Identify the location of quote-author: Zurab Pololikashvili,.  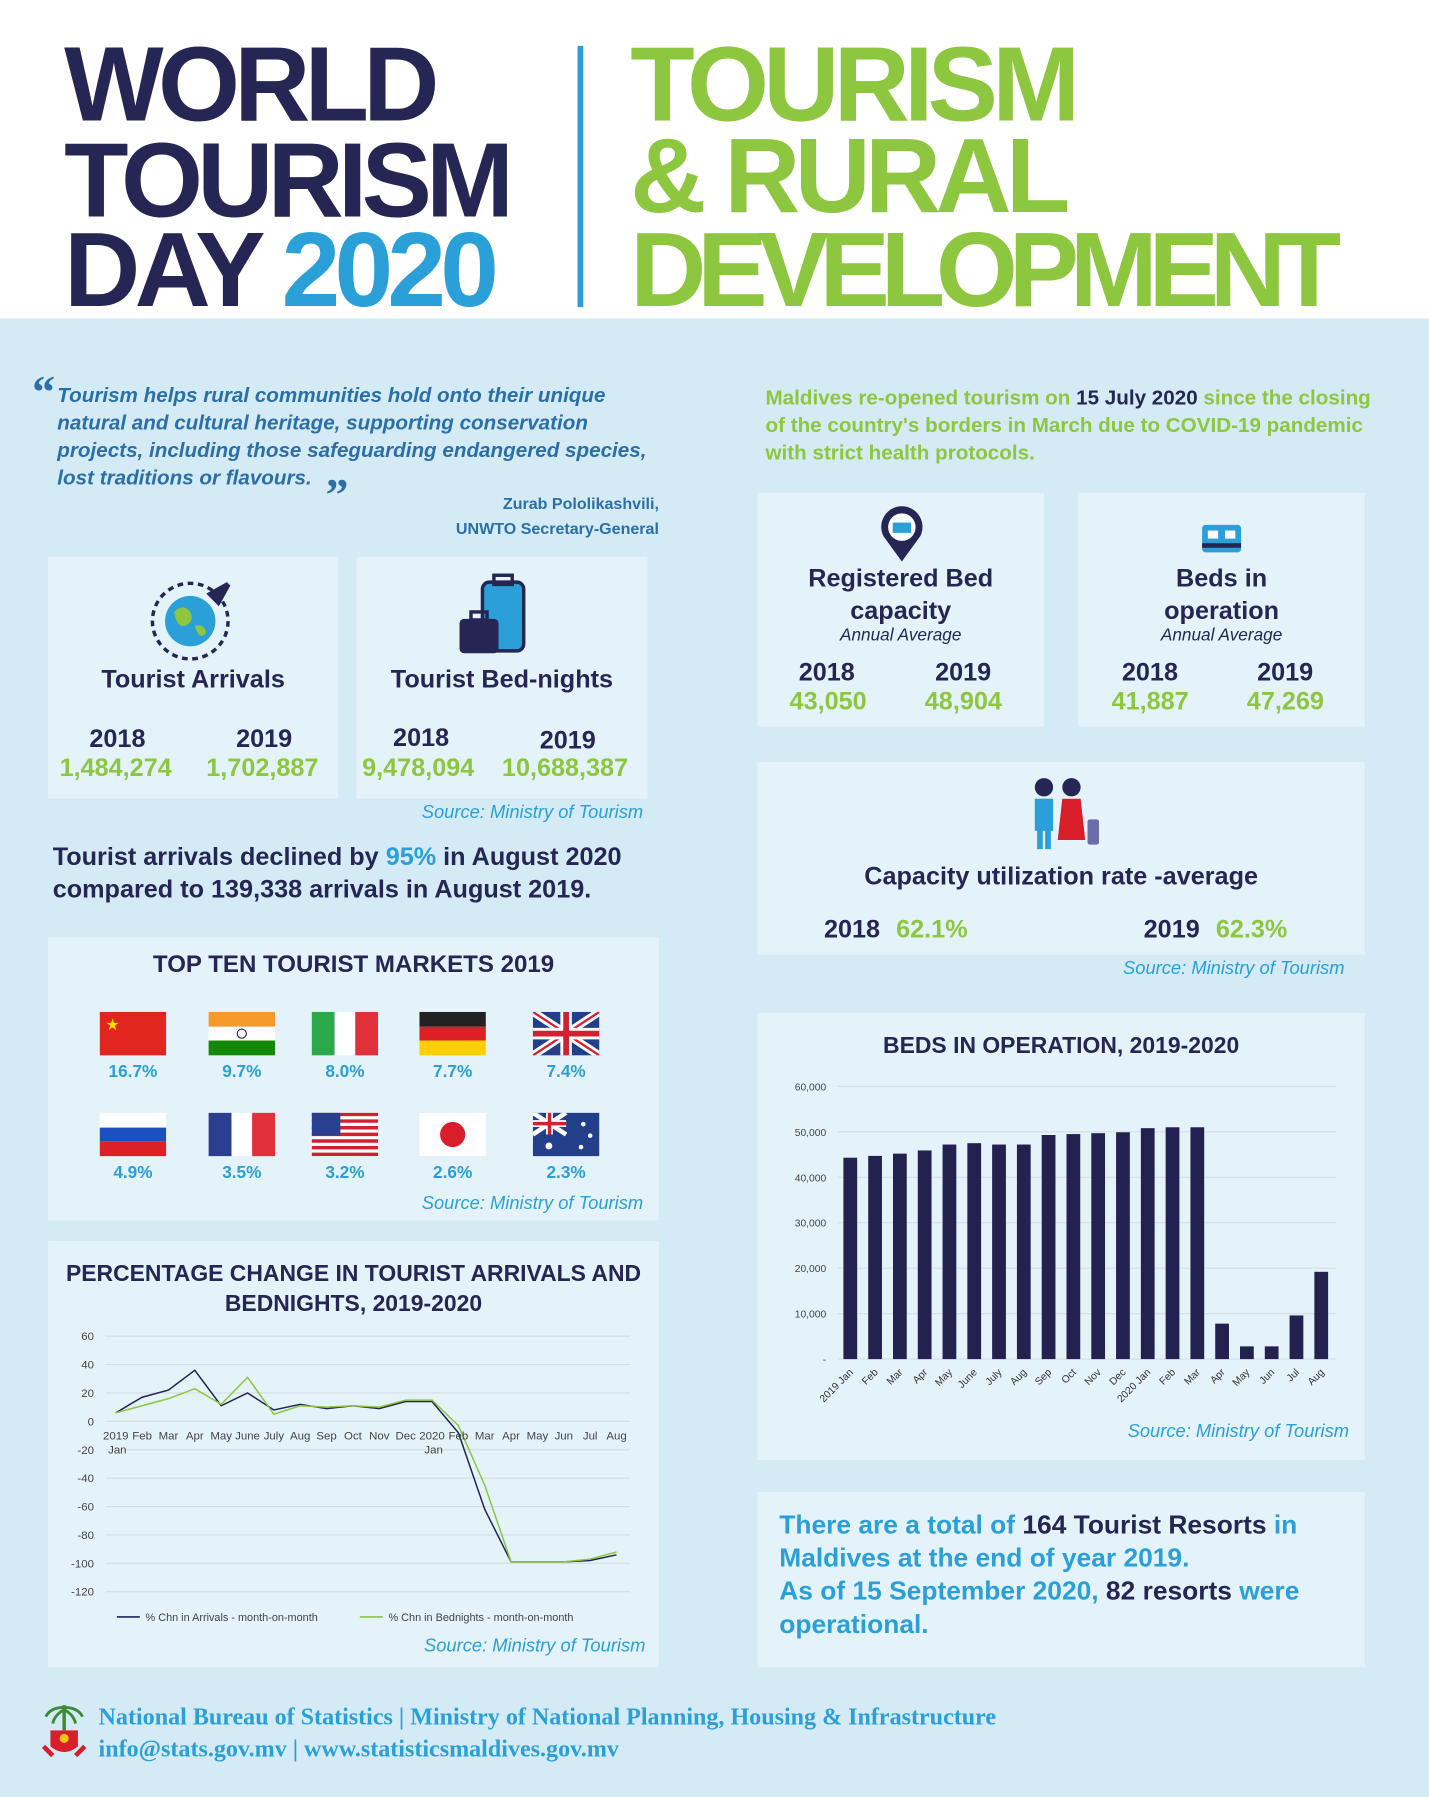
(580, 503).